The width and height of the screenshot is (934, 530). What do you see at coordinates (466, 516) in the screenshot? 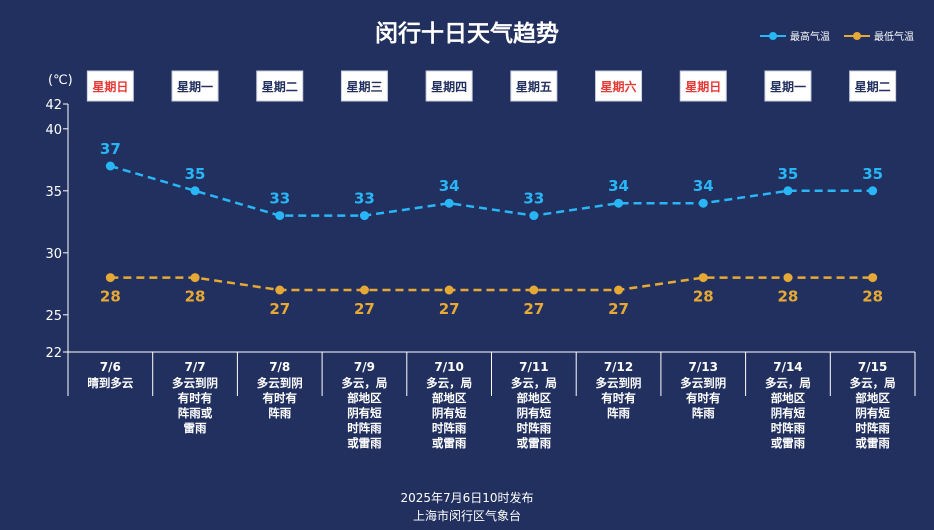
I see `footer-issuer: 上海市闵行区气象台` at bounding box center [466, 516].